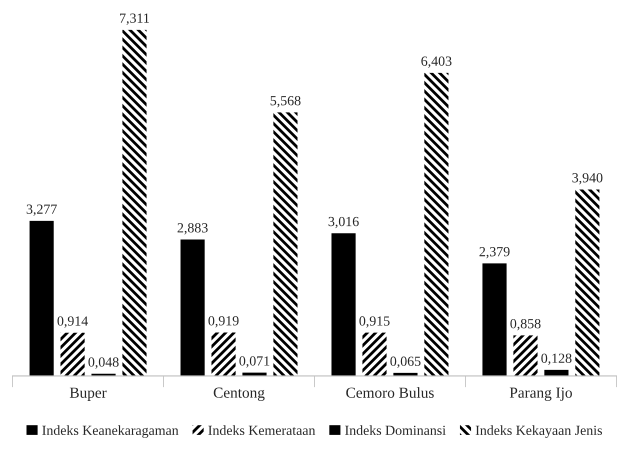 This screenshot has width=629, height=453. What do you see at coordinates (343, 222) in the screenshot?
I see `data-label: 3,016` at bounding box center [343, 222].